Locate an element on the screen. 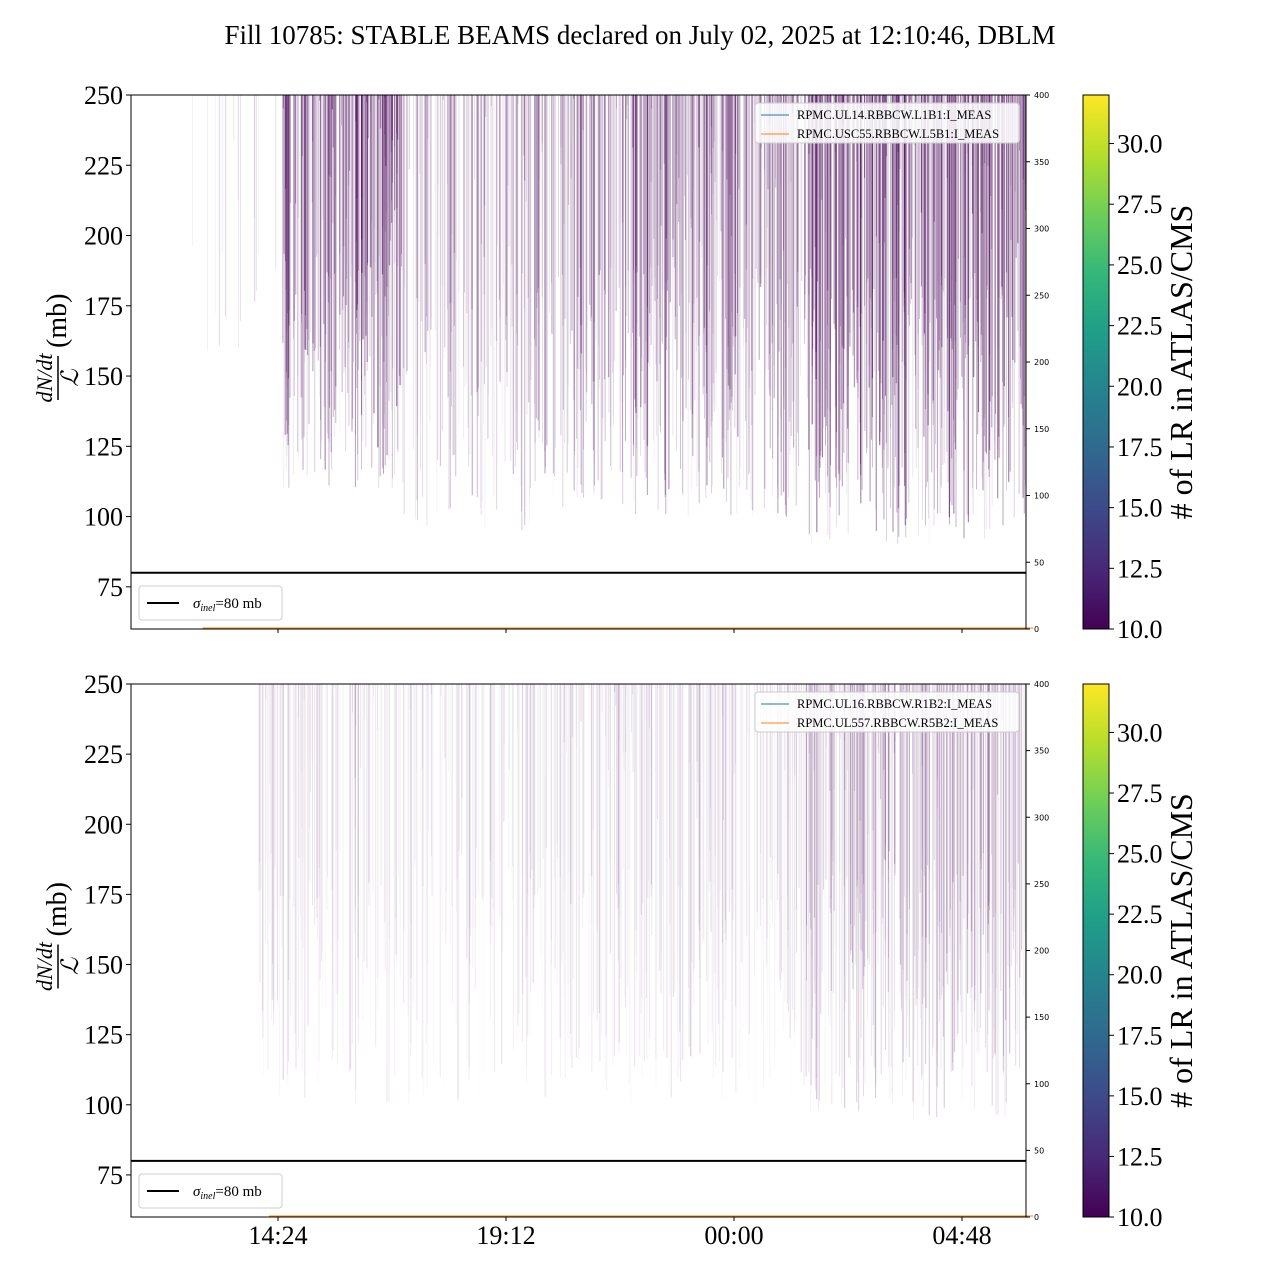 This screenshot has height=1280, width=1280. xtick-label: 00:00 is located at coordinates (733, 1235).